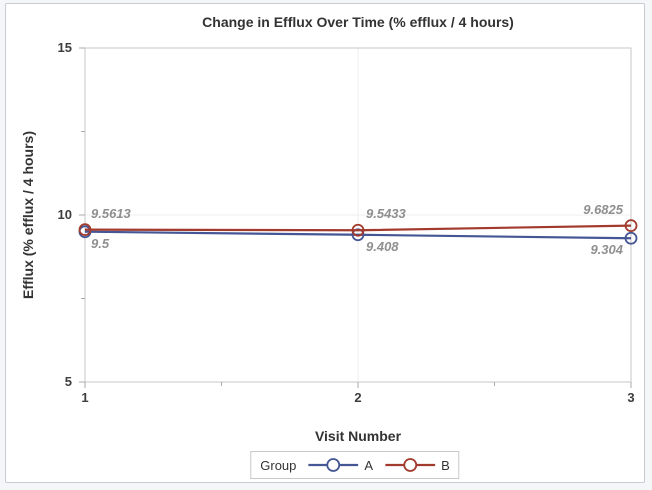  What do you see at coordinates (64, 47) in the screenshot?
I see `y-tick-label: 15` at bounding box center [64, 47].